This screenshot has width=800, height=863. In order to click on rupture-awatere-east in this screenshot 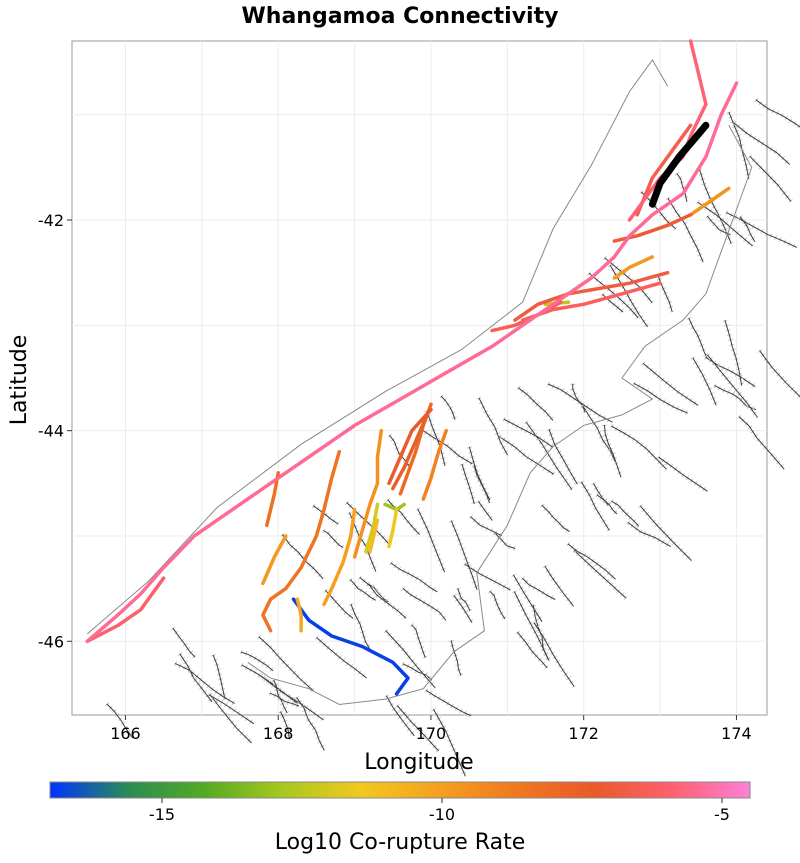, I will do `click(709, 201)`.